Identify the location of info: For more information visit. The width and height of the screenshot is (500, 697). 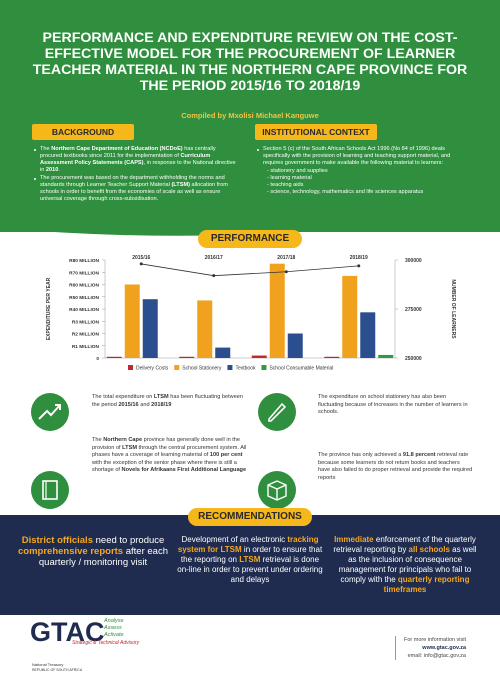
(434, 640).